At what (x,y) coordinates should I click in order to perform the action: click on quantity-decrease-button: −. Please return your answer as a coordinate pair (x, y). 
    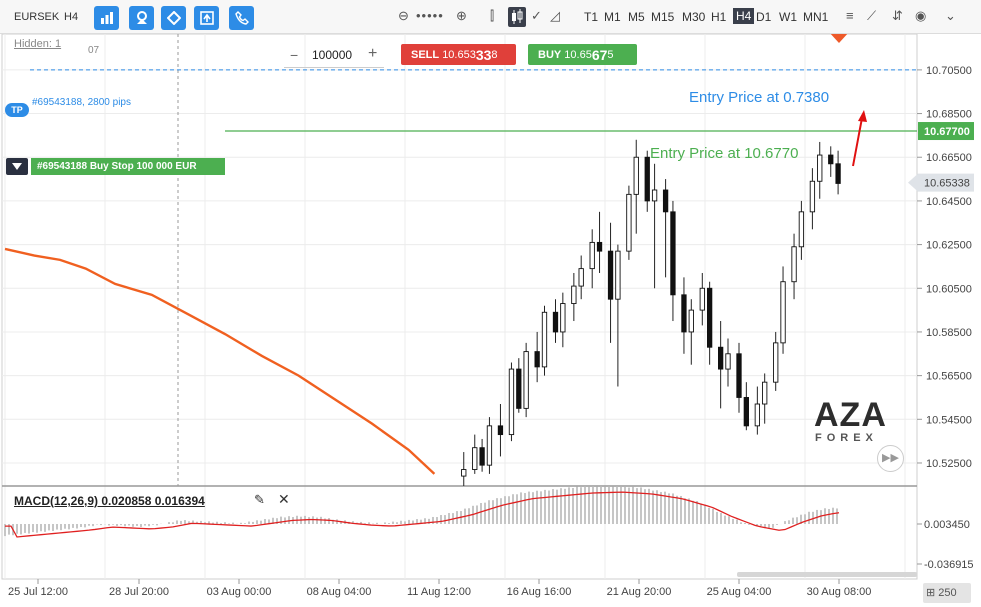
    Looking at the image, I should click on (294, 55).